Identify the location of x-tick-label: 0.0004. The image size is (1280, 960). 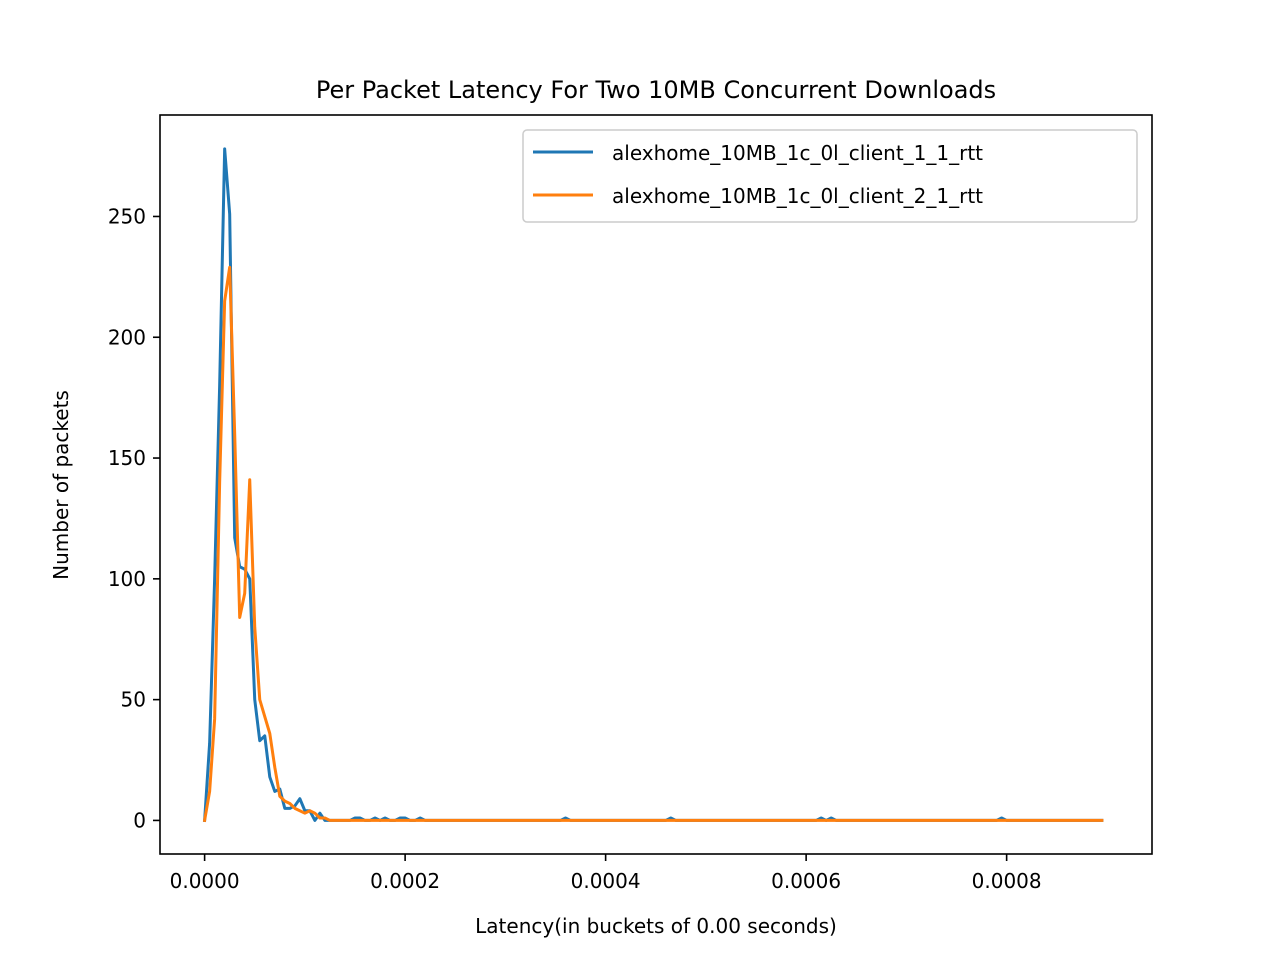
(606, 881).